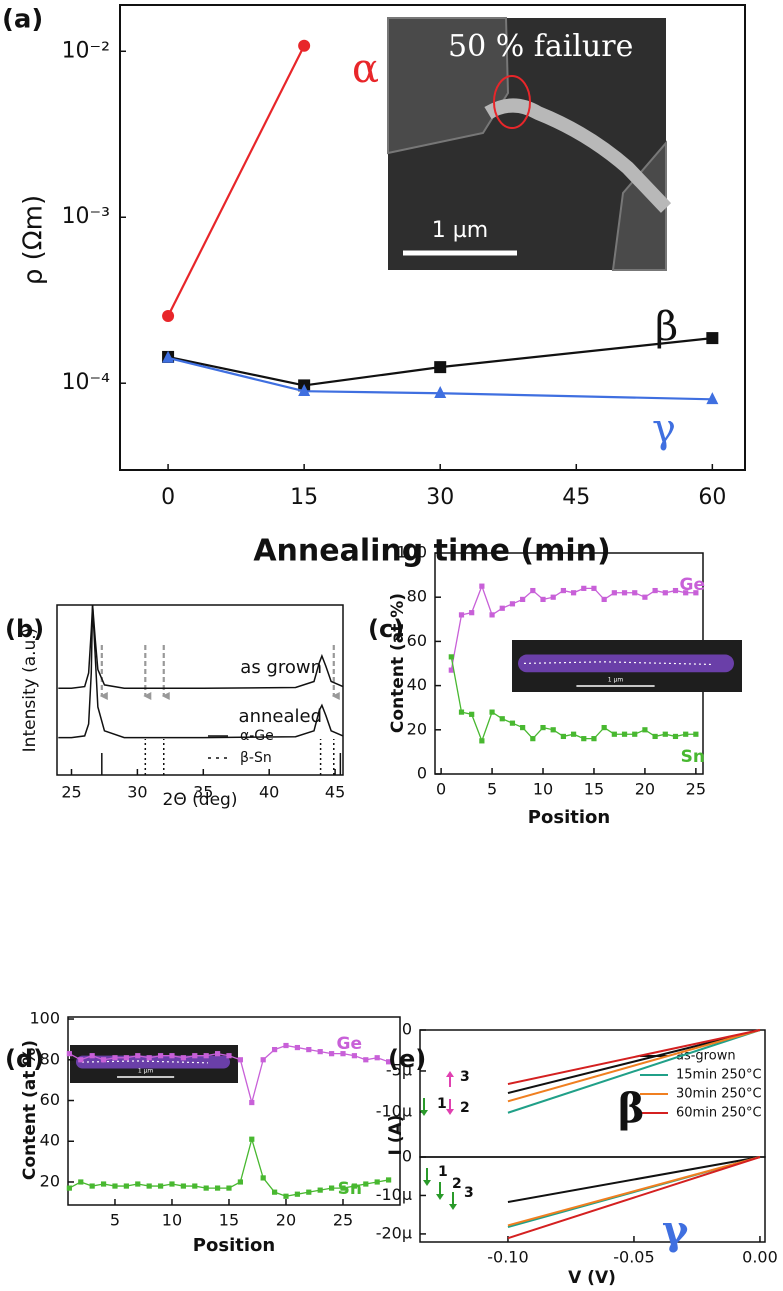 The height and width of the screenshot is (1291, 783). What do you see at coordinates (24, 1059) in the screenshot?
I see `panel-label: (d)` at bounding box center [24, 1059].